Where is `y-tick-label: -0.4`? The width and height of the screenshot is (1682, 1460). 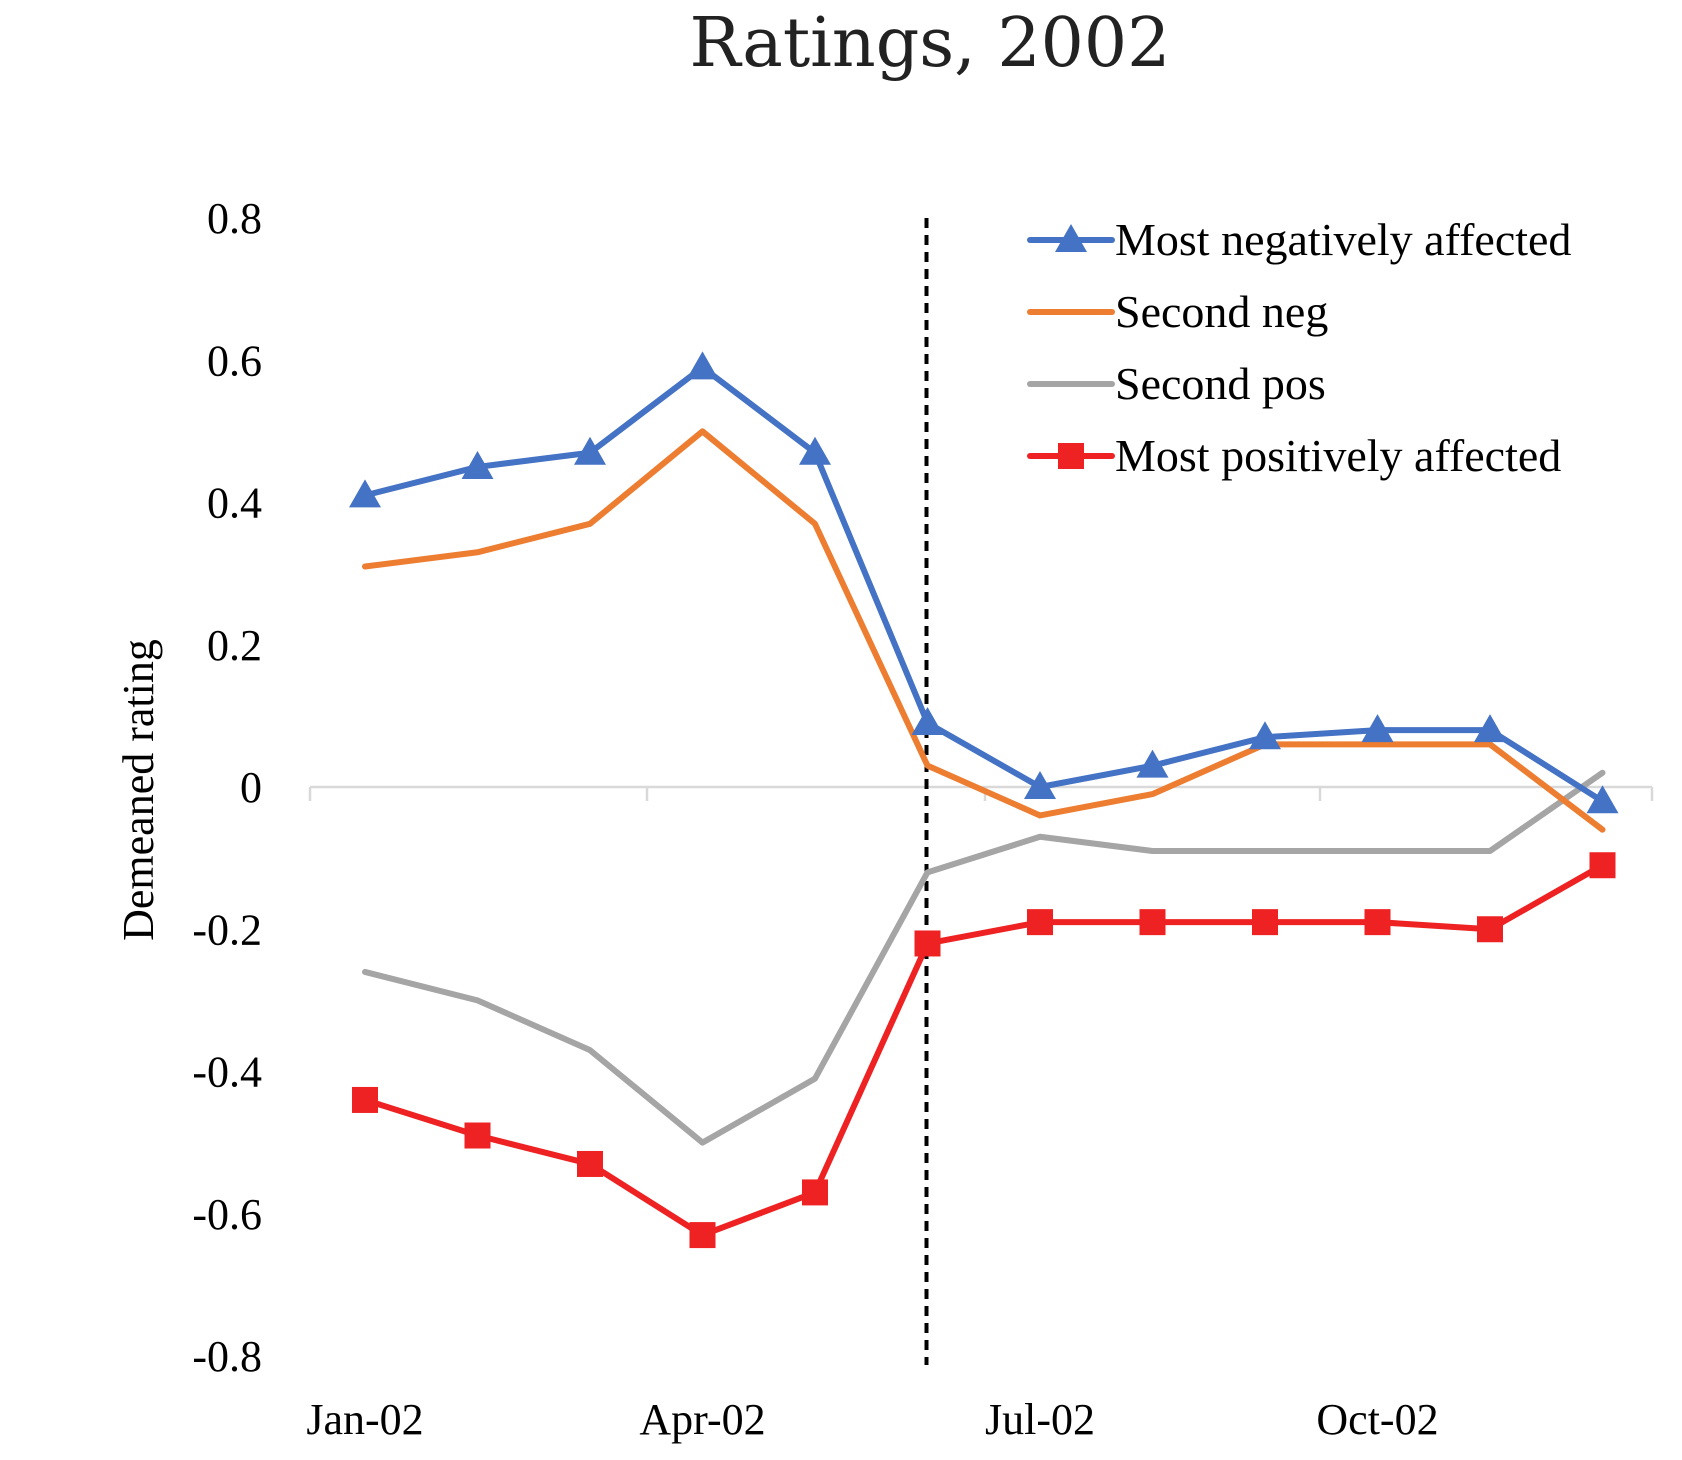
y-tick-label: -0.4 is located at coordinates (227, 1072).